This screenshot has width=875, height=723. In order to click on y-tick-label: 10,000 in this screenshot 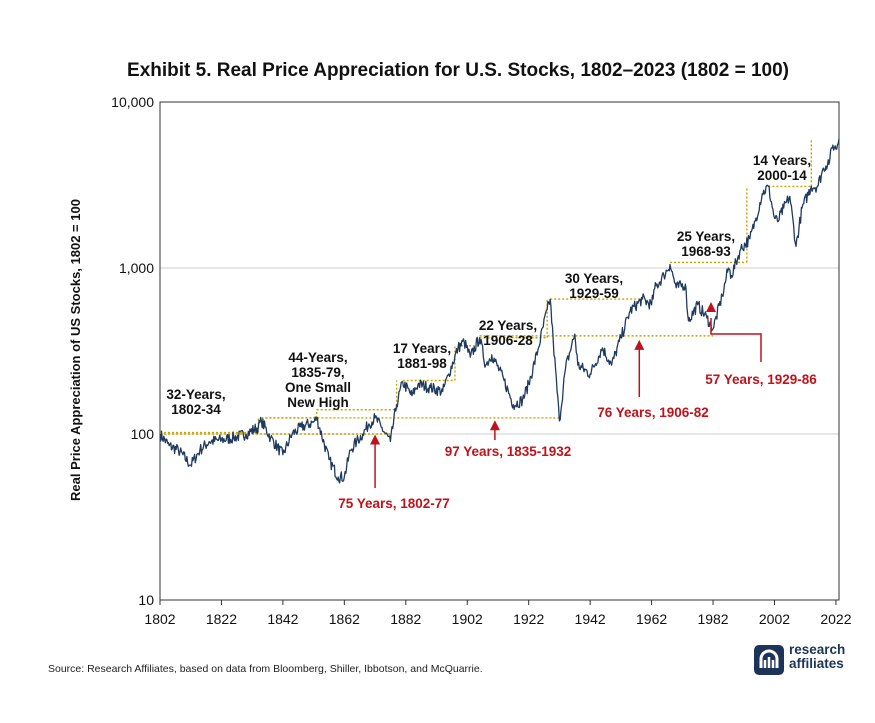, I will do `click(132, 102)`.